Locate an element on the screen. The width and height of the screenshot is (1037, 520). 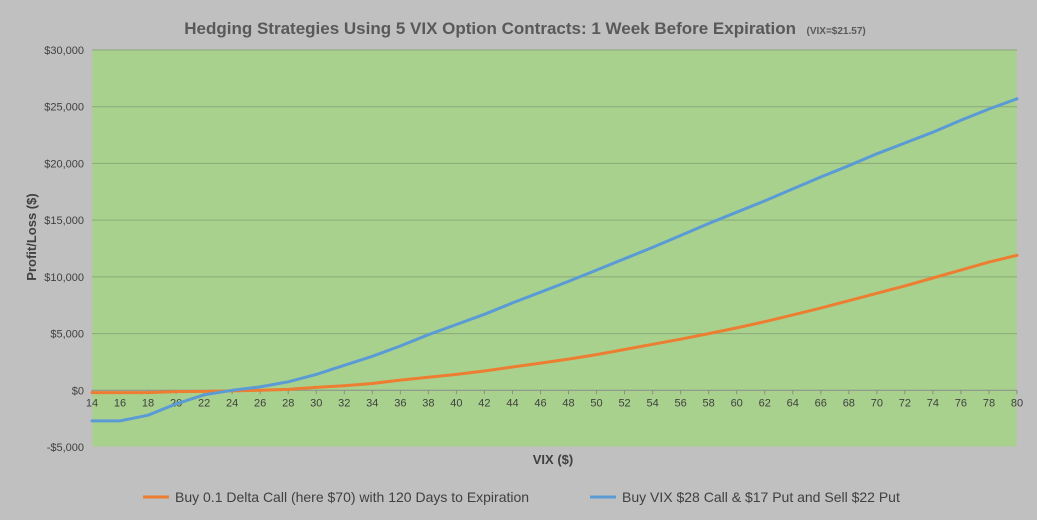
x-tick-label: 70 is located at coordinates (877, 403).